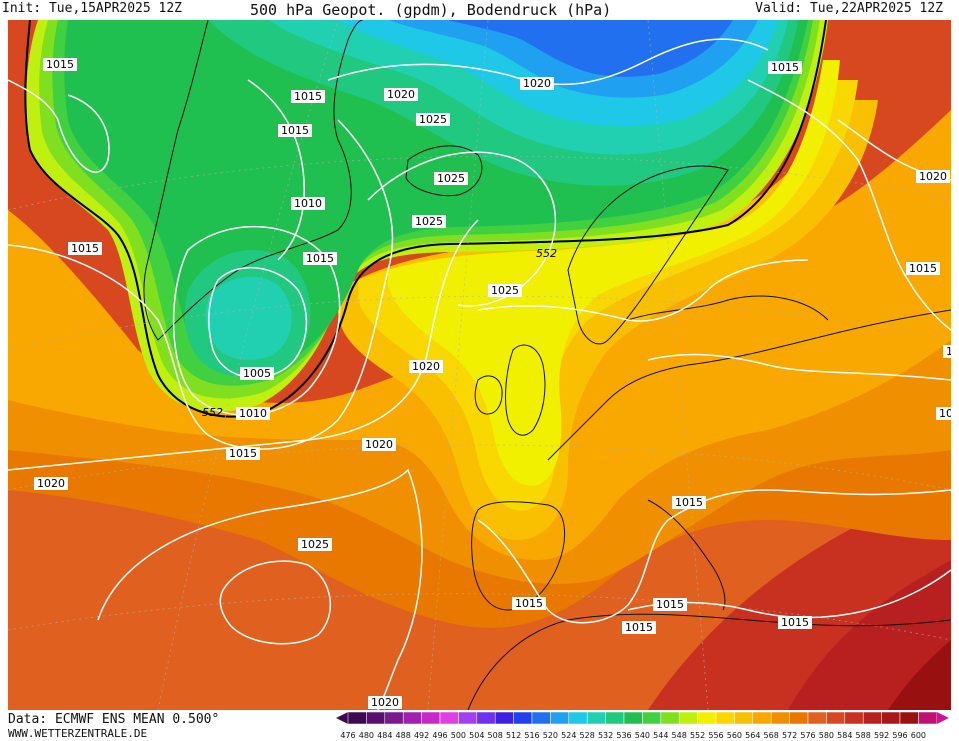  Describe the element at coordinates (525, 390) in the screenshot. I see `coast-british-isles` at that location.